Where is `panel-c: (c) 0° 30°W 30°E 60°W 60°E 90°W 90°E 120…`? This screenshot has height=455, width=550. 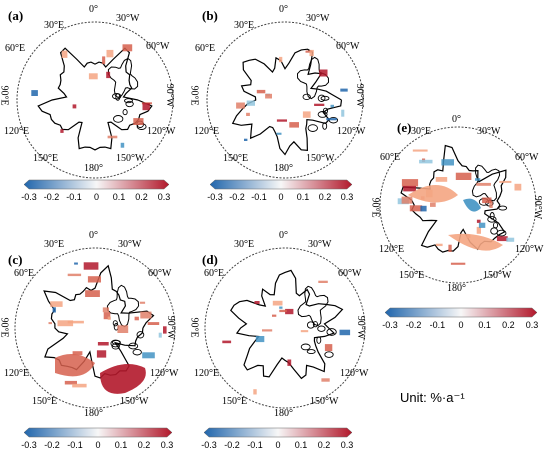
panel-c: (c) 0° 30°W 30°E 60°W 60°E 90°W 90°E 120… is located at coordinates (92, 328).